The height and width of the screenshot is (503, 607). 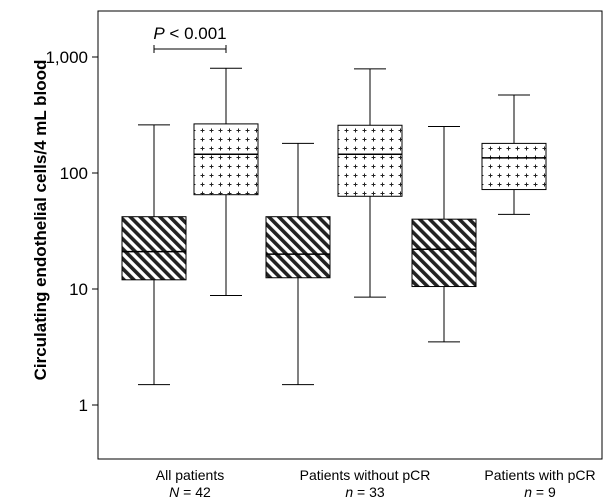 I want to click on y-tick-label: 1,000, so click(x=66, y=57).